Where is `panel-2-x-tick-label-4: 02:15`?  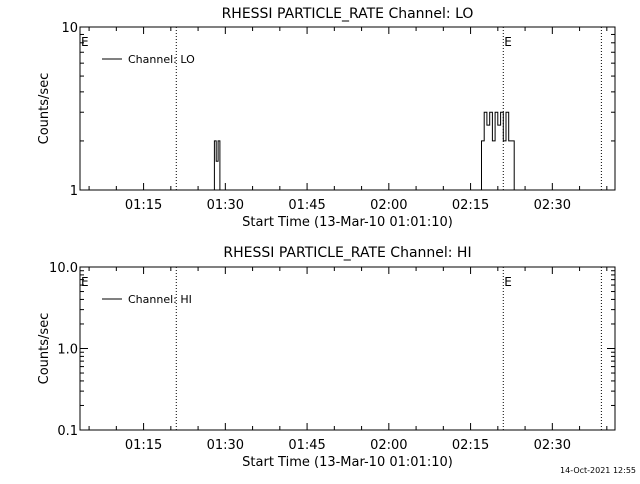
panel-2-x-tick-label-4: 02:15 is located at coordinates (470, 445).